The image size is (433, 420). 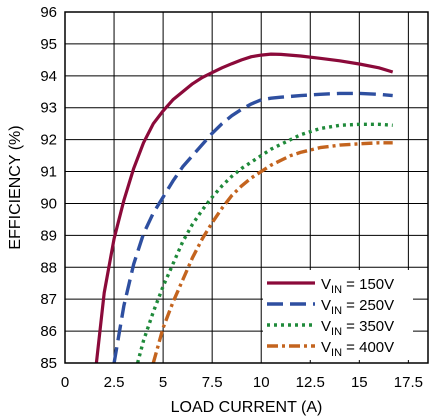 What do you see at coordinates (48, 44) in the screenshot?
I see `y-tick-label: 95` at bounding box center [48, 44].